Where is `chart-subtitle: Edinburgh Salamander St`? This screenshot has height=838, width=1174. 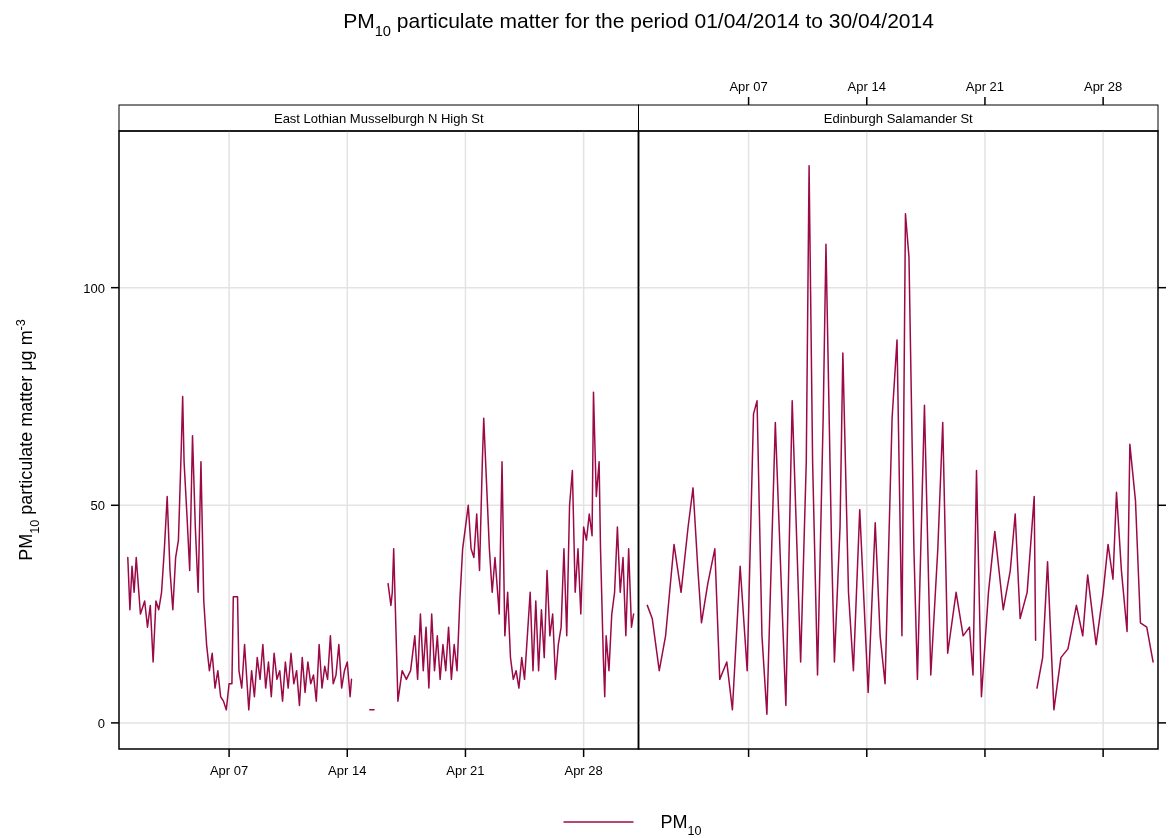 chart-subtitle: Edinburgh Salamander St is located at coordinates (898, 118).